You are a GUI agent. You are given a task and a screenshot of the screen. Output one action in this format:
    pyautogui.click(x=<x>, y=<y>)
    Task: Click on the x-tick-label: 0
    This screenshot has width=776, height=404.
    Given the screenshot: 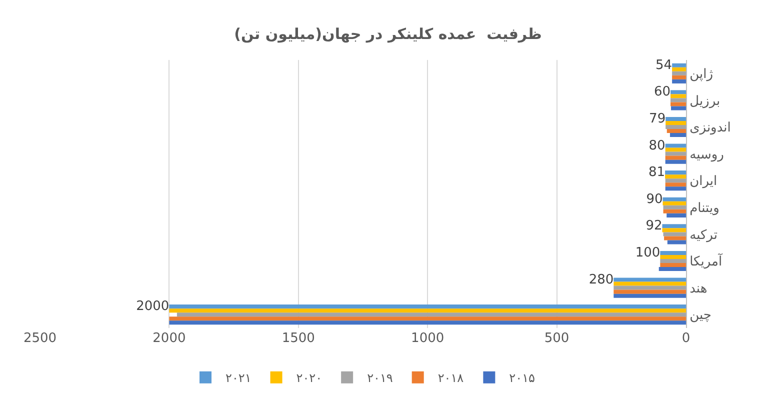 What is the action you would take?
    pyautogui.click(x=686, y=338)
    